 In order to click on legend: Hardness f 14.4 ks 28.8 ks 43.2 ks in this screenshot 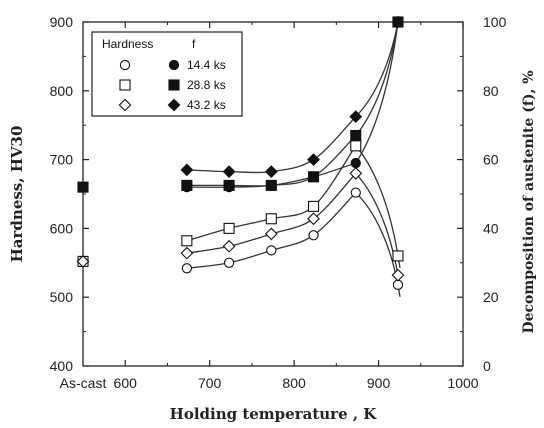, I will do `click(167, 74)`.